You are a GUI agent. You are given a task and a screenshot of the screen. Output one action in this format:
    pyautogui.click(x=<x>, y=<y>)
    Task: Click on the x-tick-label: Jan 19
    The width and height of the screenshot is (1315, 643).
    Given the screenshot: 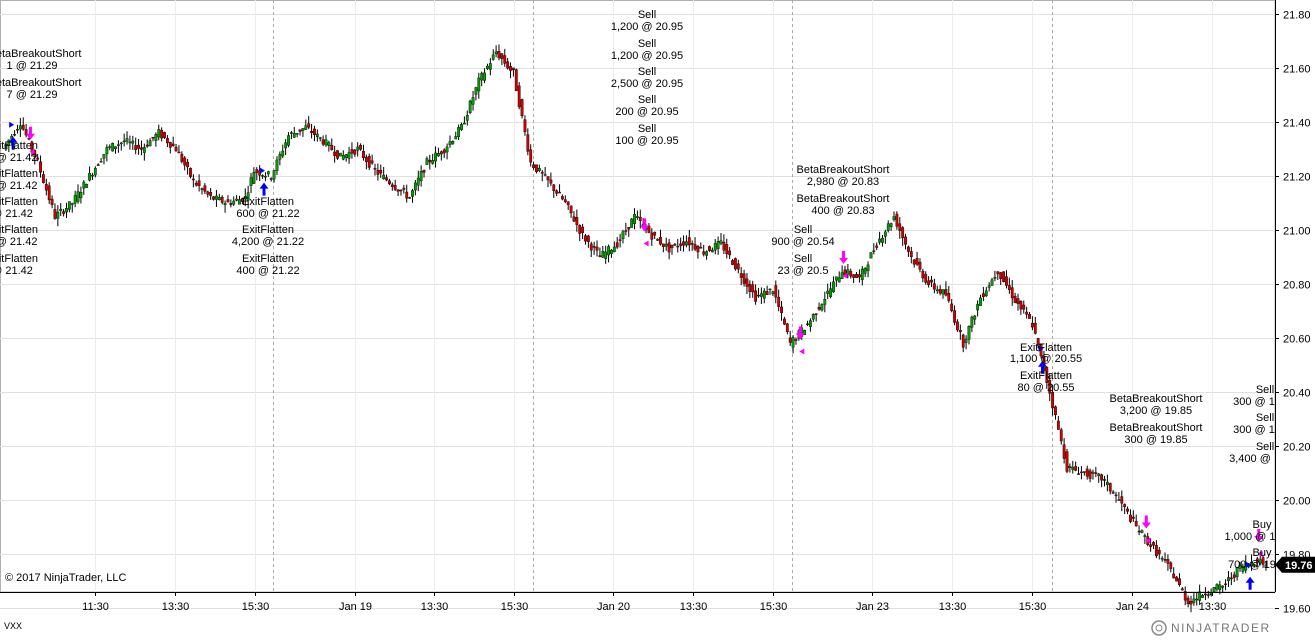 What is the action you would take?
    pyautogui.click(x=355, y=607)
    